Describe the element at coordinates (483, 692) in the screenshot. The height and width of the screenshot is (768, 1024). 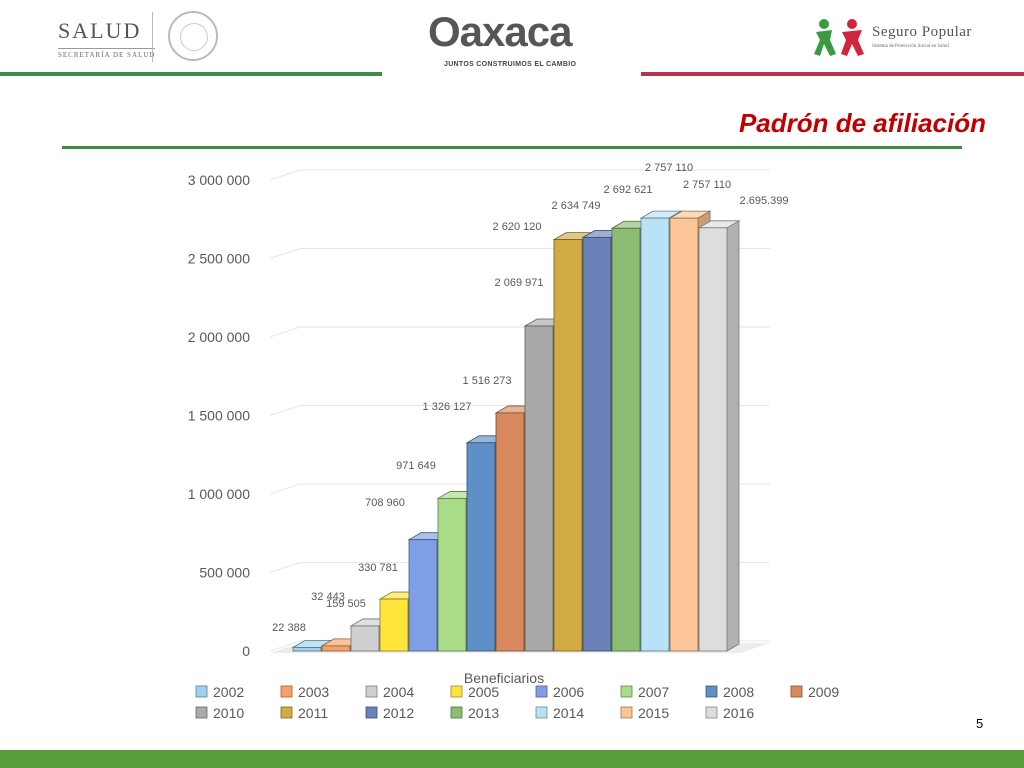
I see `legend-label: 2005` at that location.